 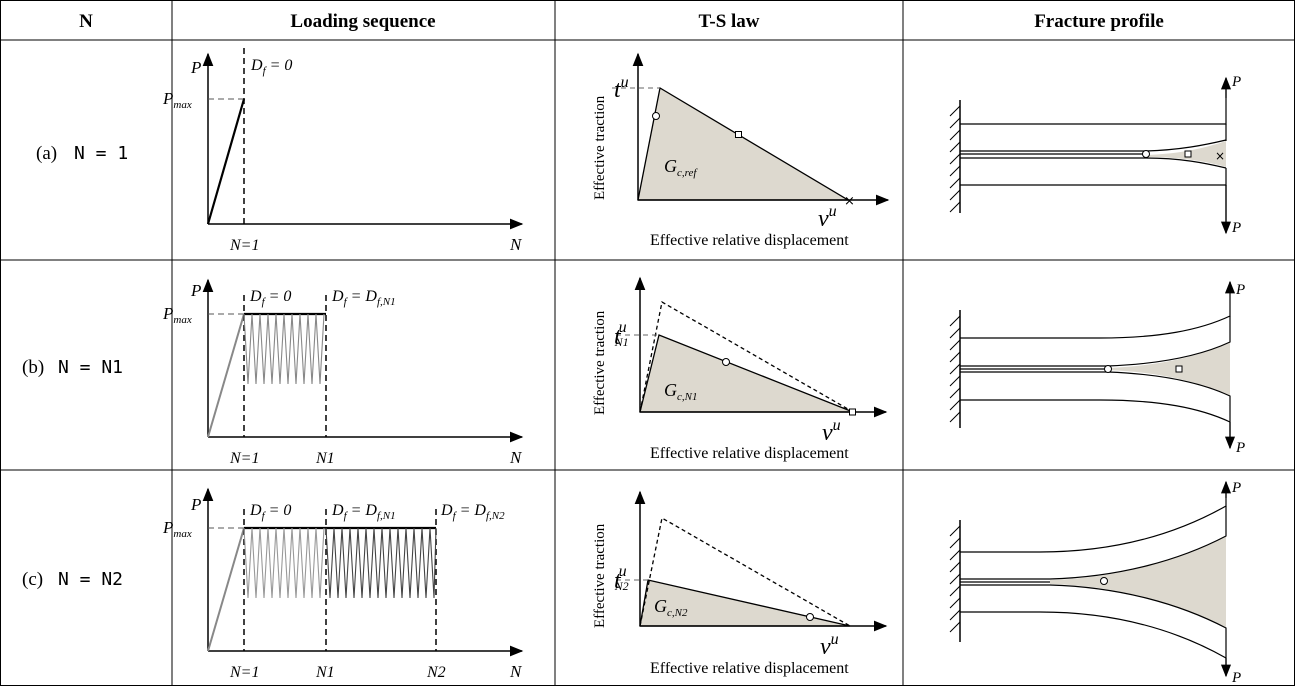 What do you see at coordinates (177, 315) in the screenshot?
I see `loading-b-pmax: Pmax` at bounding box center [177, 315].